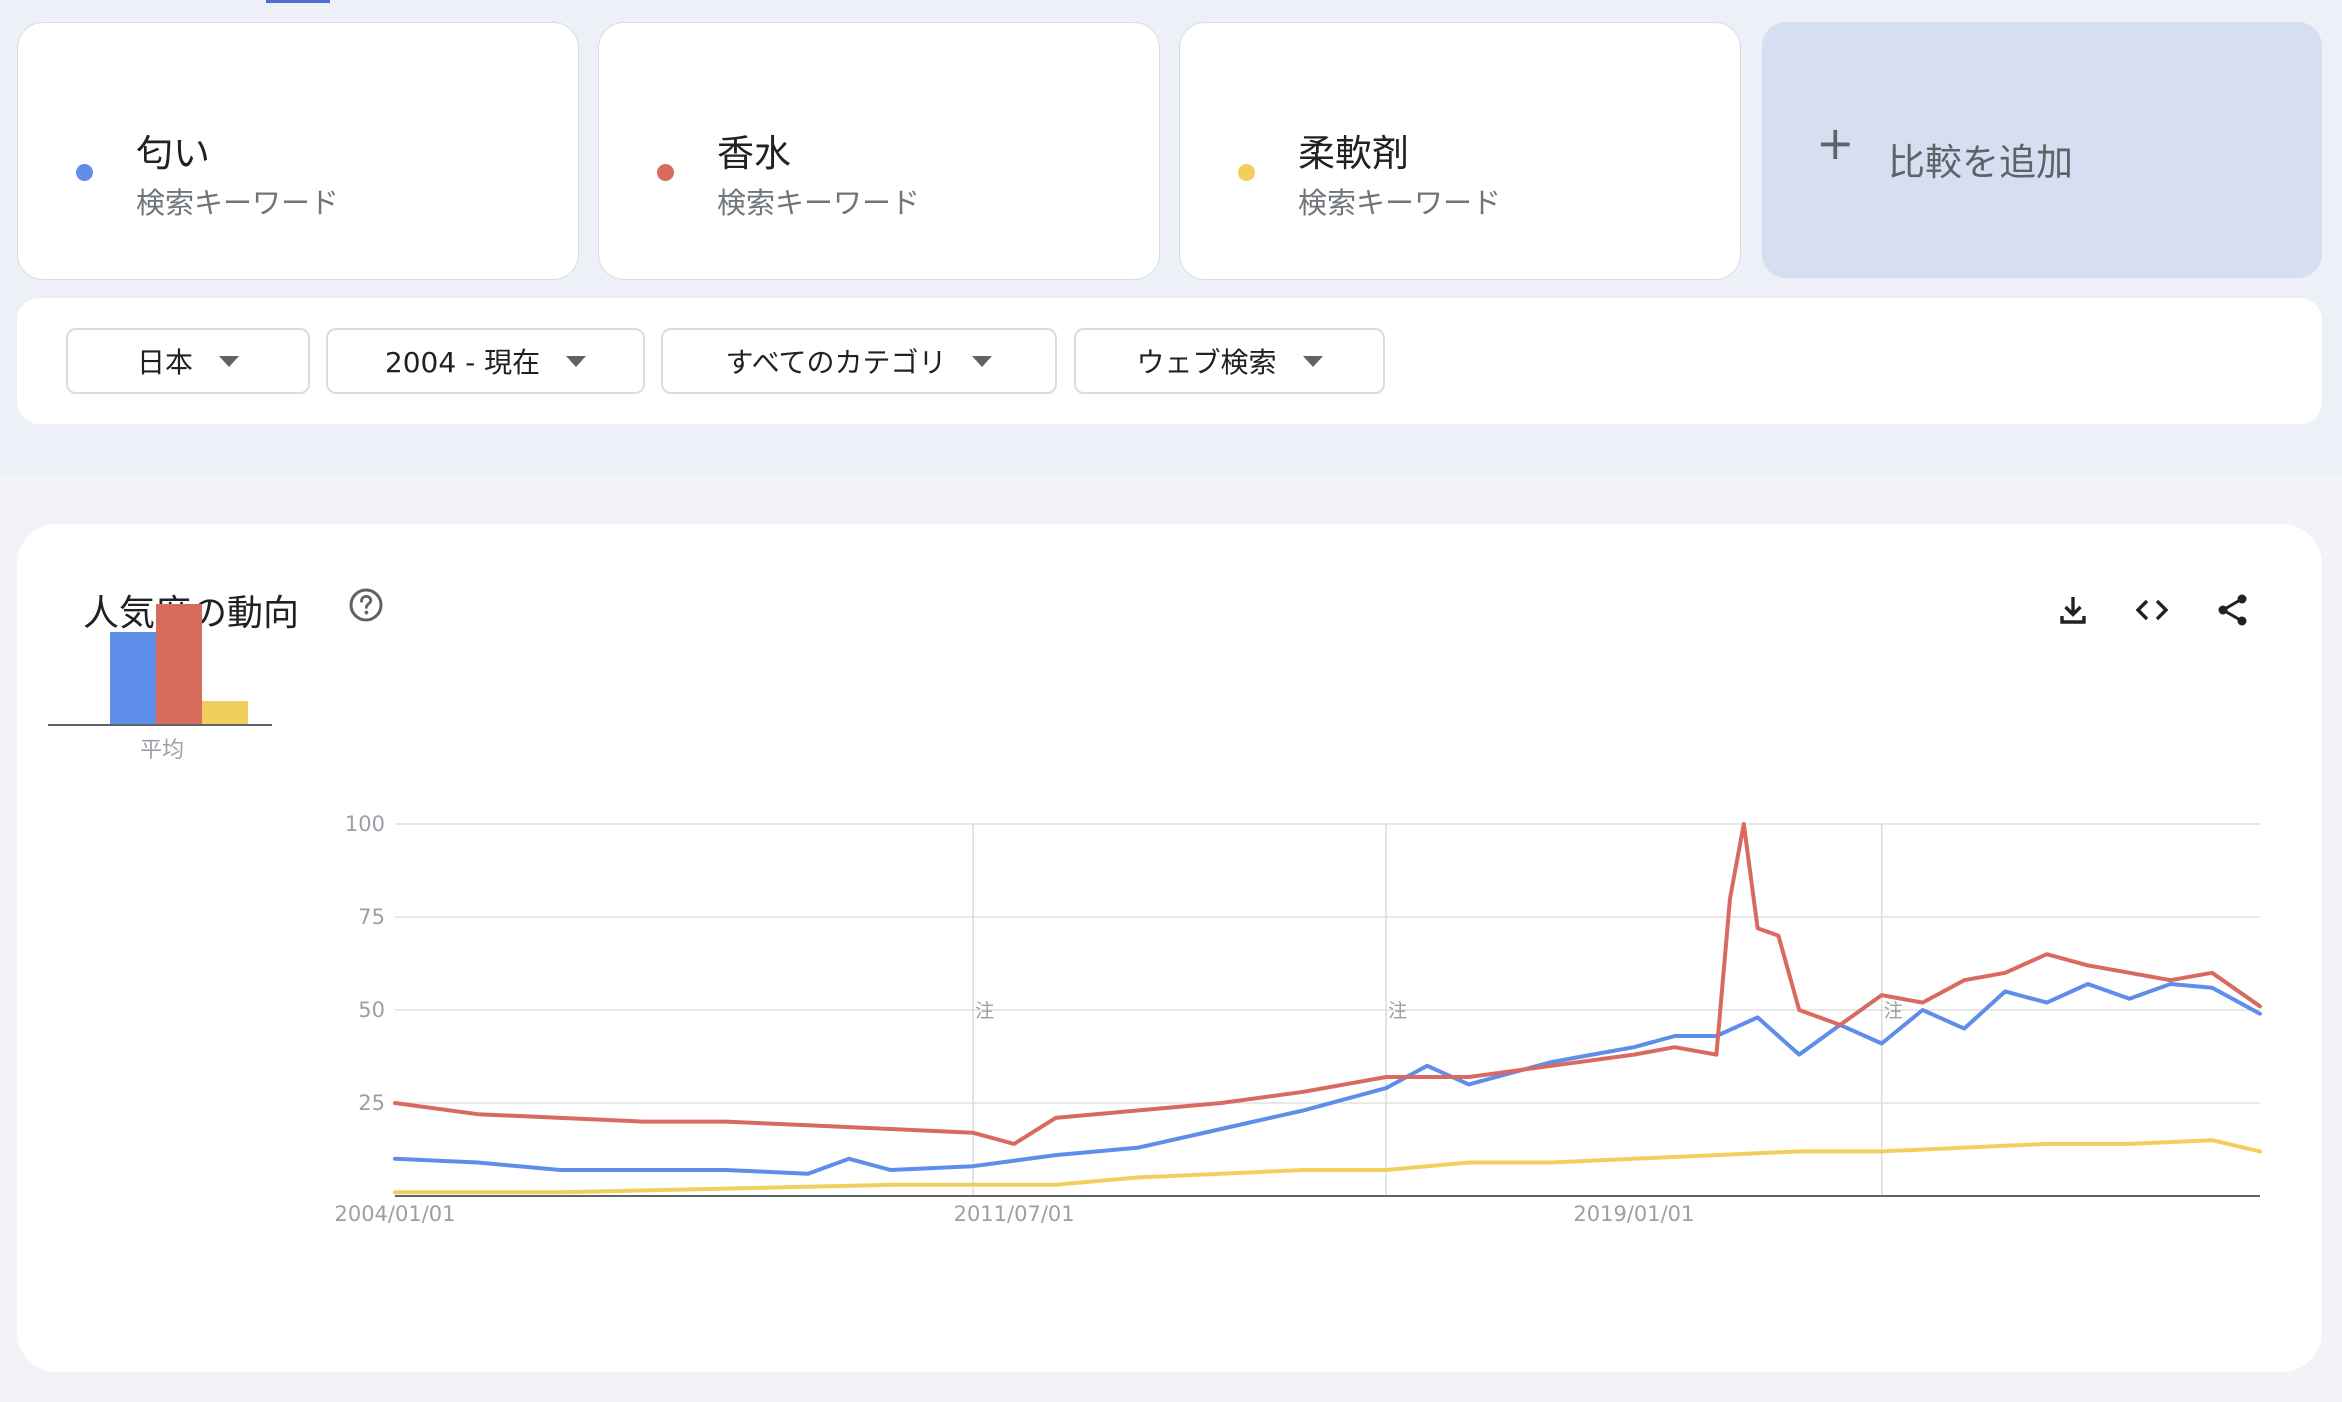 The height and width of the screenshot is (1402, 2342). I want to click on help-circle-icon, so click(366, 605).